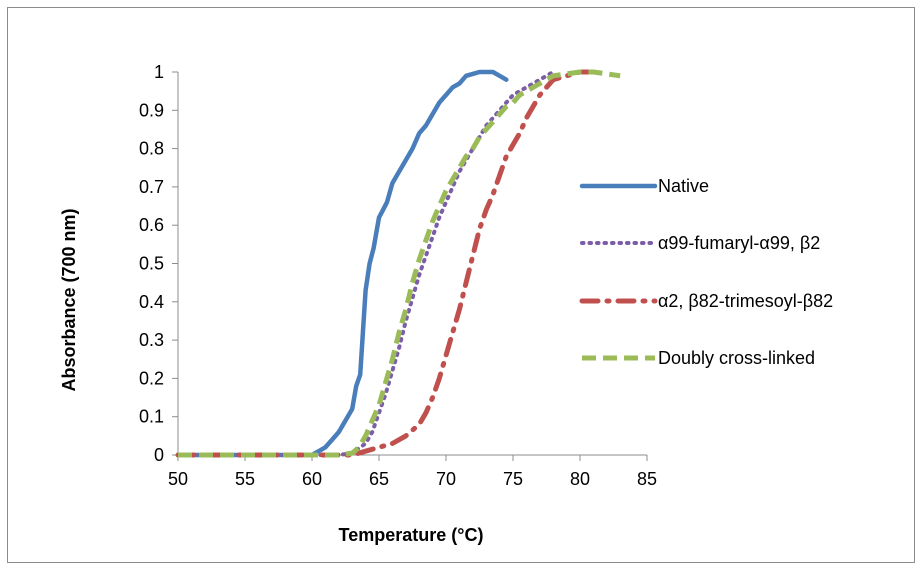 The image size is (924, 571). I want to click on x-tick-label: 80, so click(580, 479).